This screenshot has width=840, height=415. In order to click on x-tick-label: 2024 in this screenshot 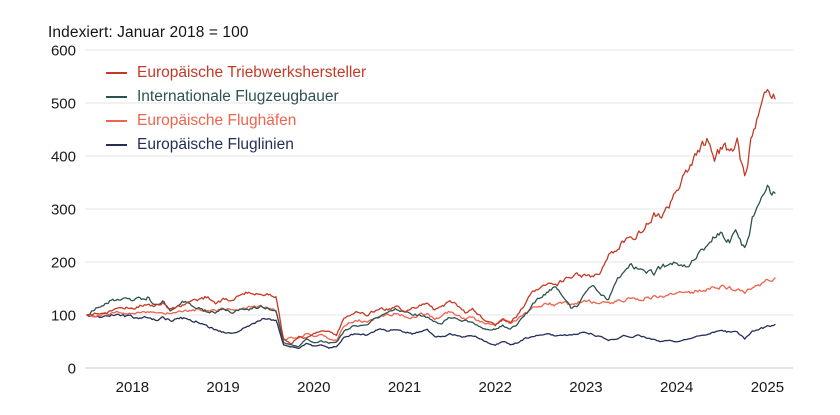, I will do `click(676, 387)`.